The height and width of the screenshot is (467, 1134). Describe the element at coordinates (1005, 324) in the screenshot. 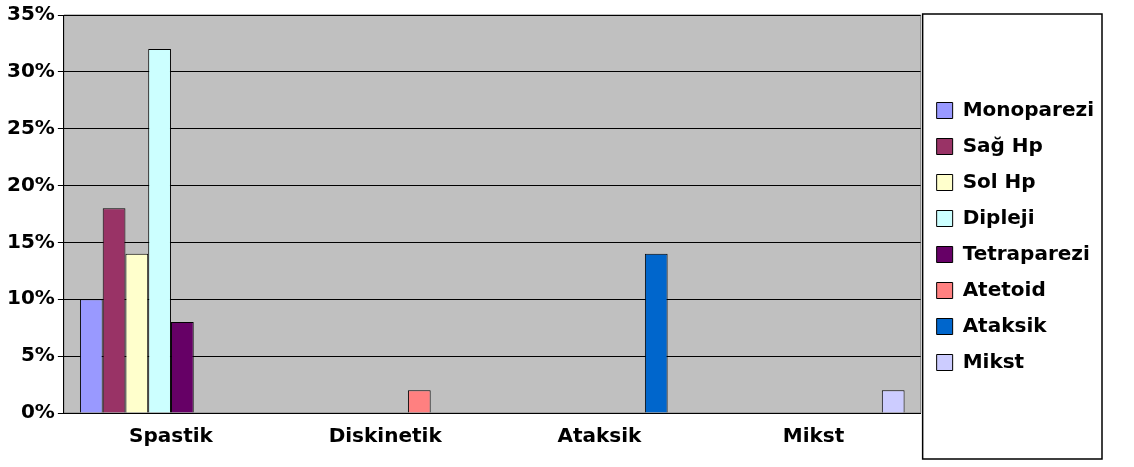

I see `legend-label: Ataksik` at that location.